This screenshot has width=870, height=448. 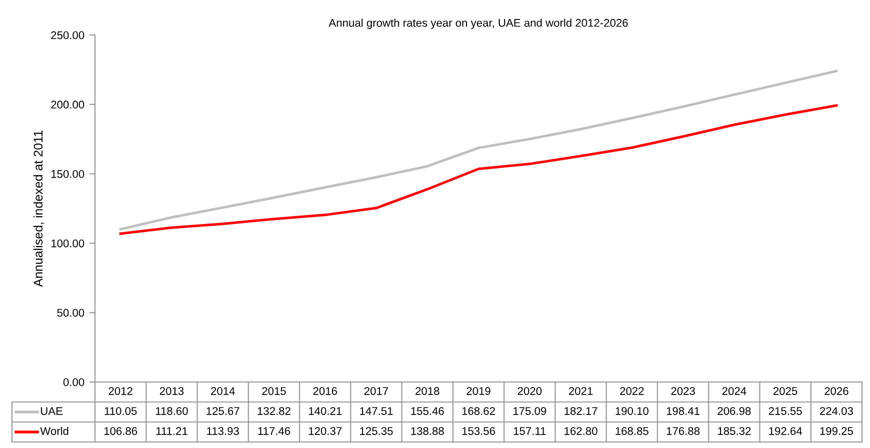 I want to click on y-tick-label: 200.00, so click(x=67, y=104).